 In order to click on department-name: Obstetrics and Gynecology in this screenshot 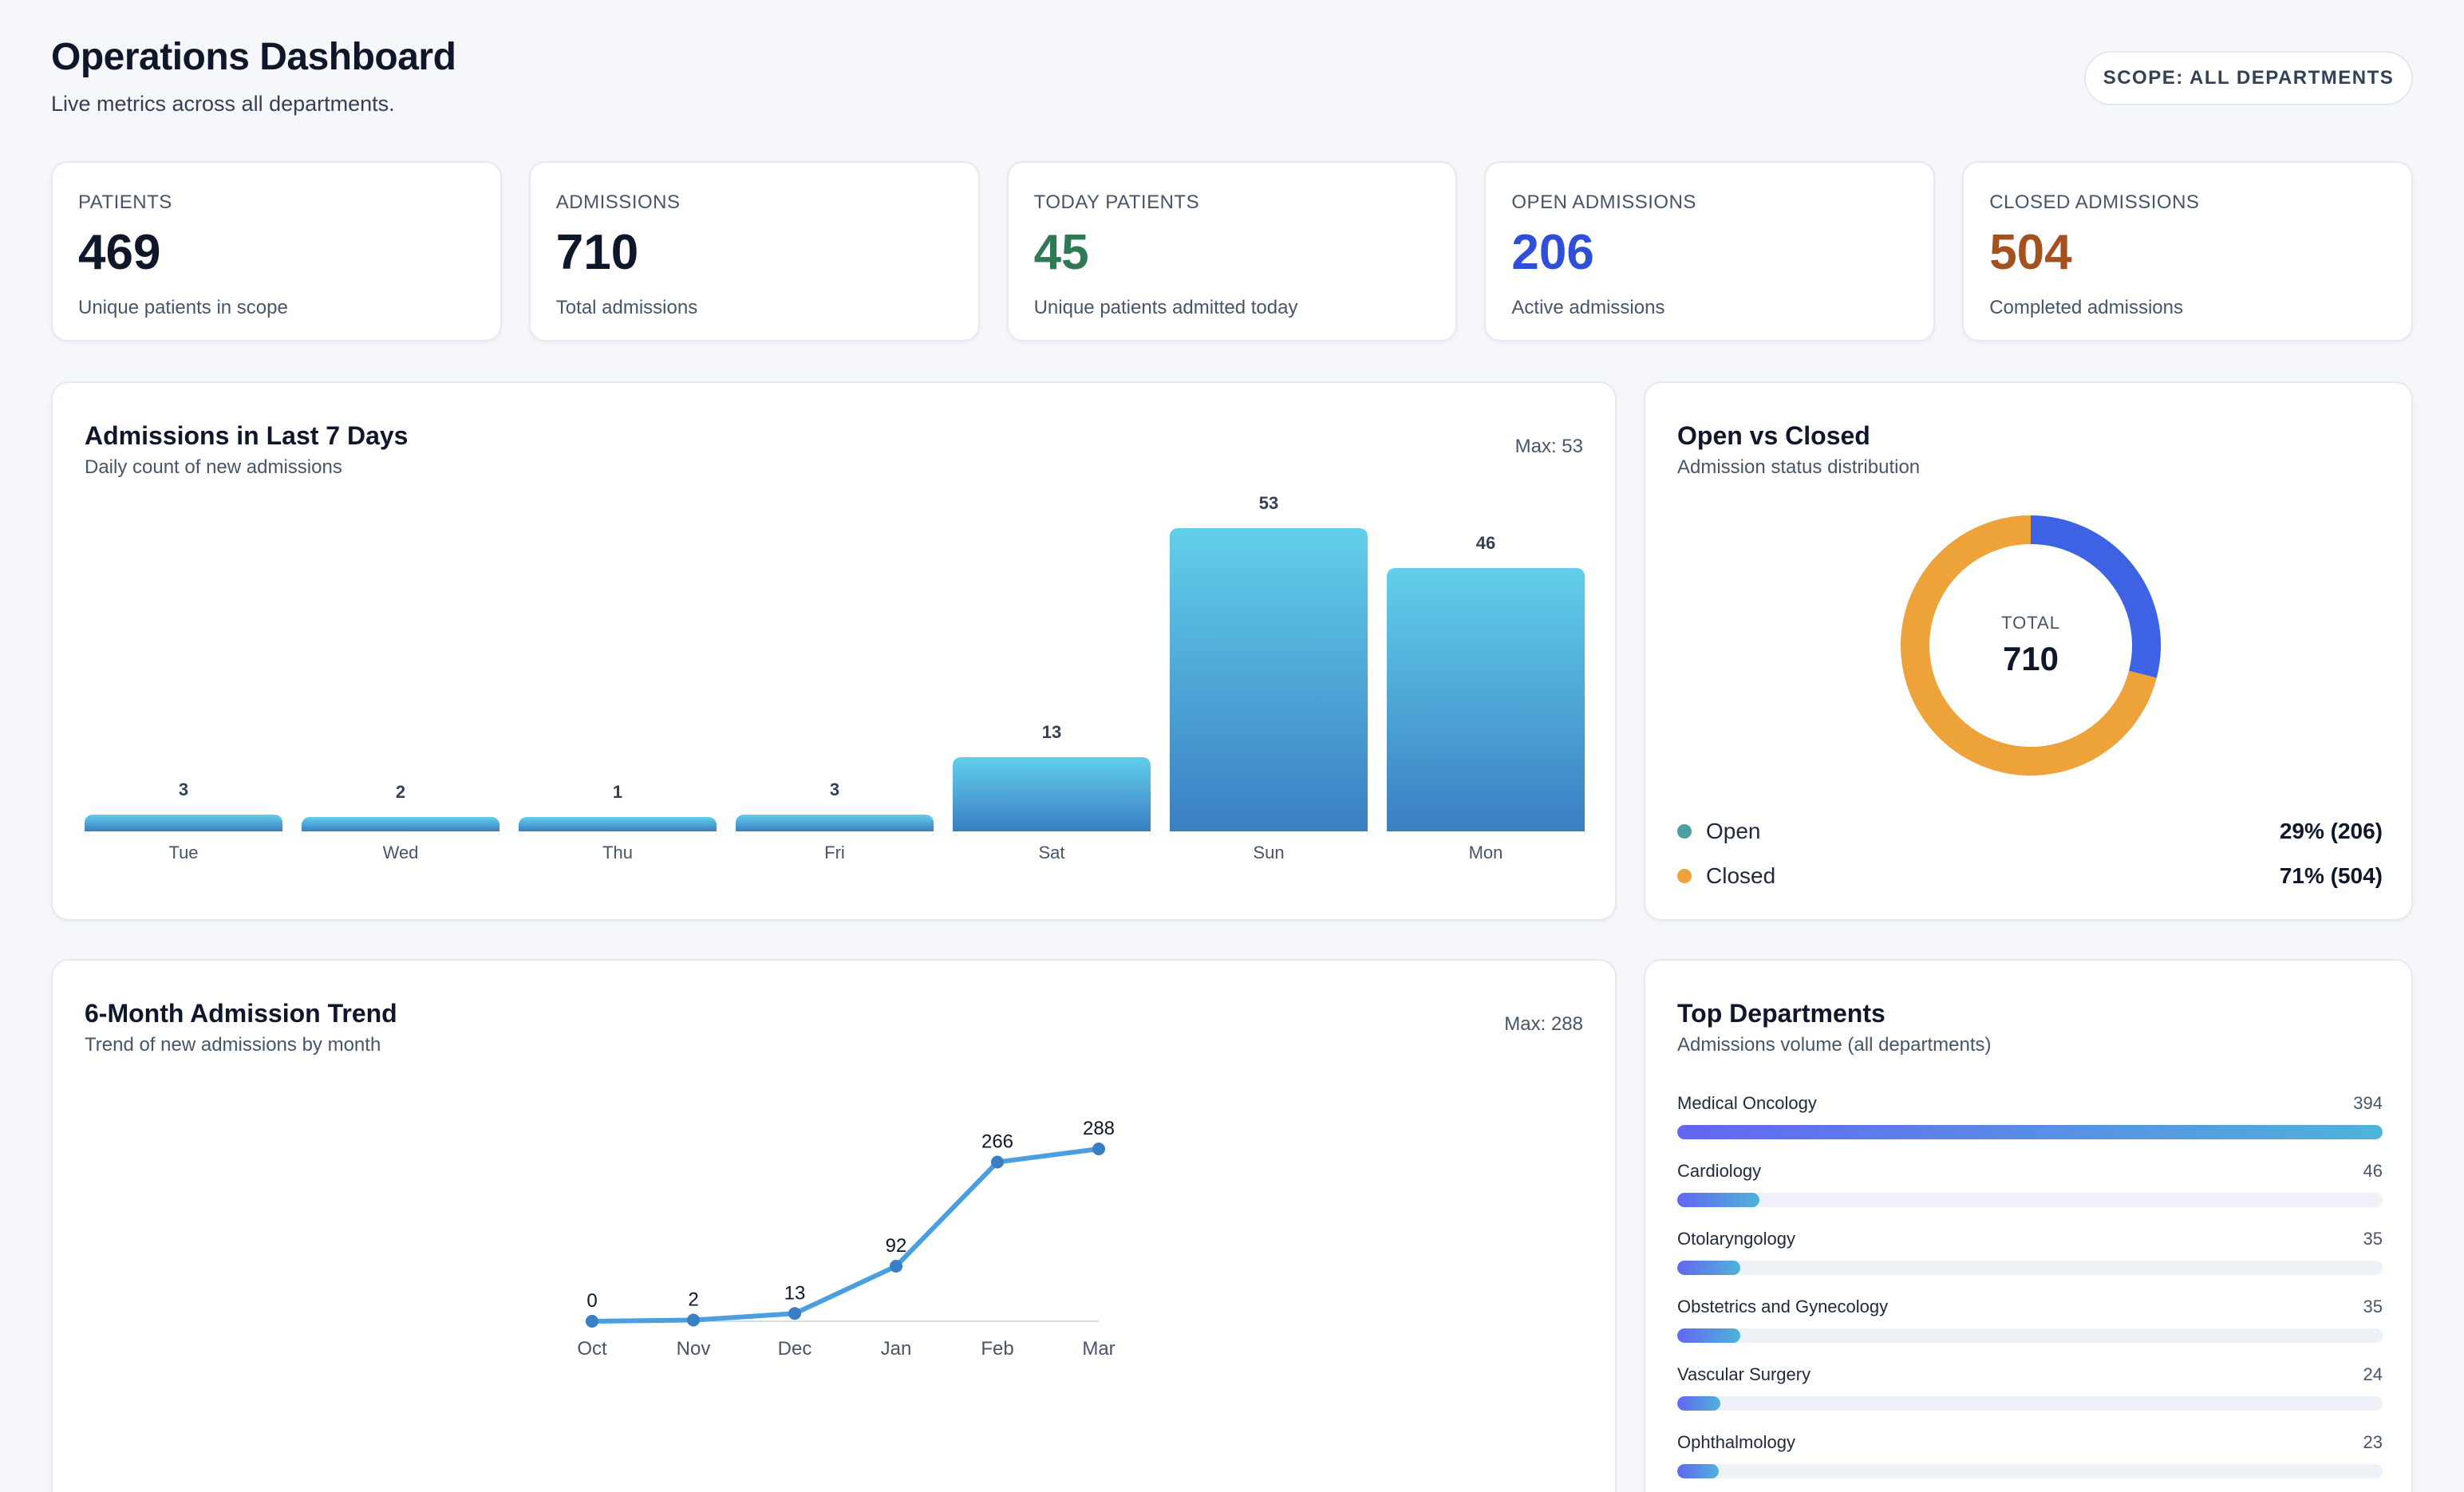, I will do `click(1783, 1306)`.